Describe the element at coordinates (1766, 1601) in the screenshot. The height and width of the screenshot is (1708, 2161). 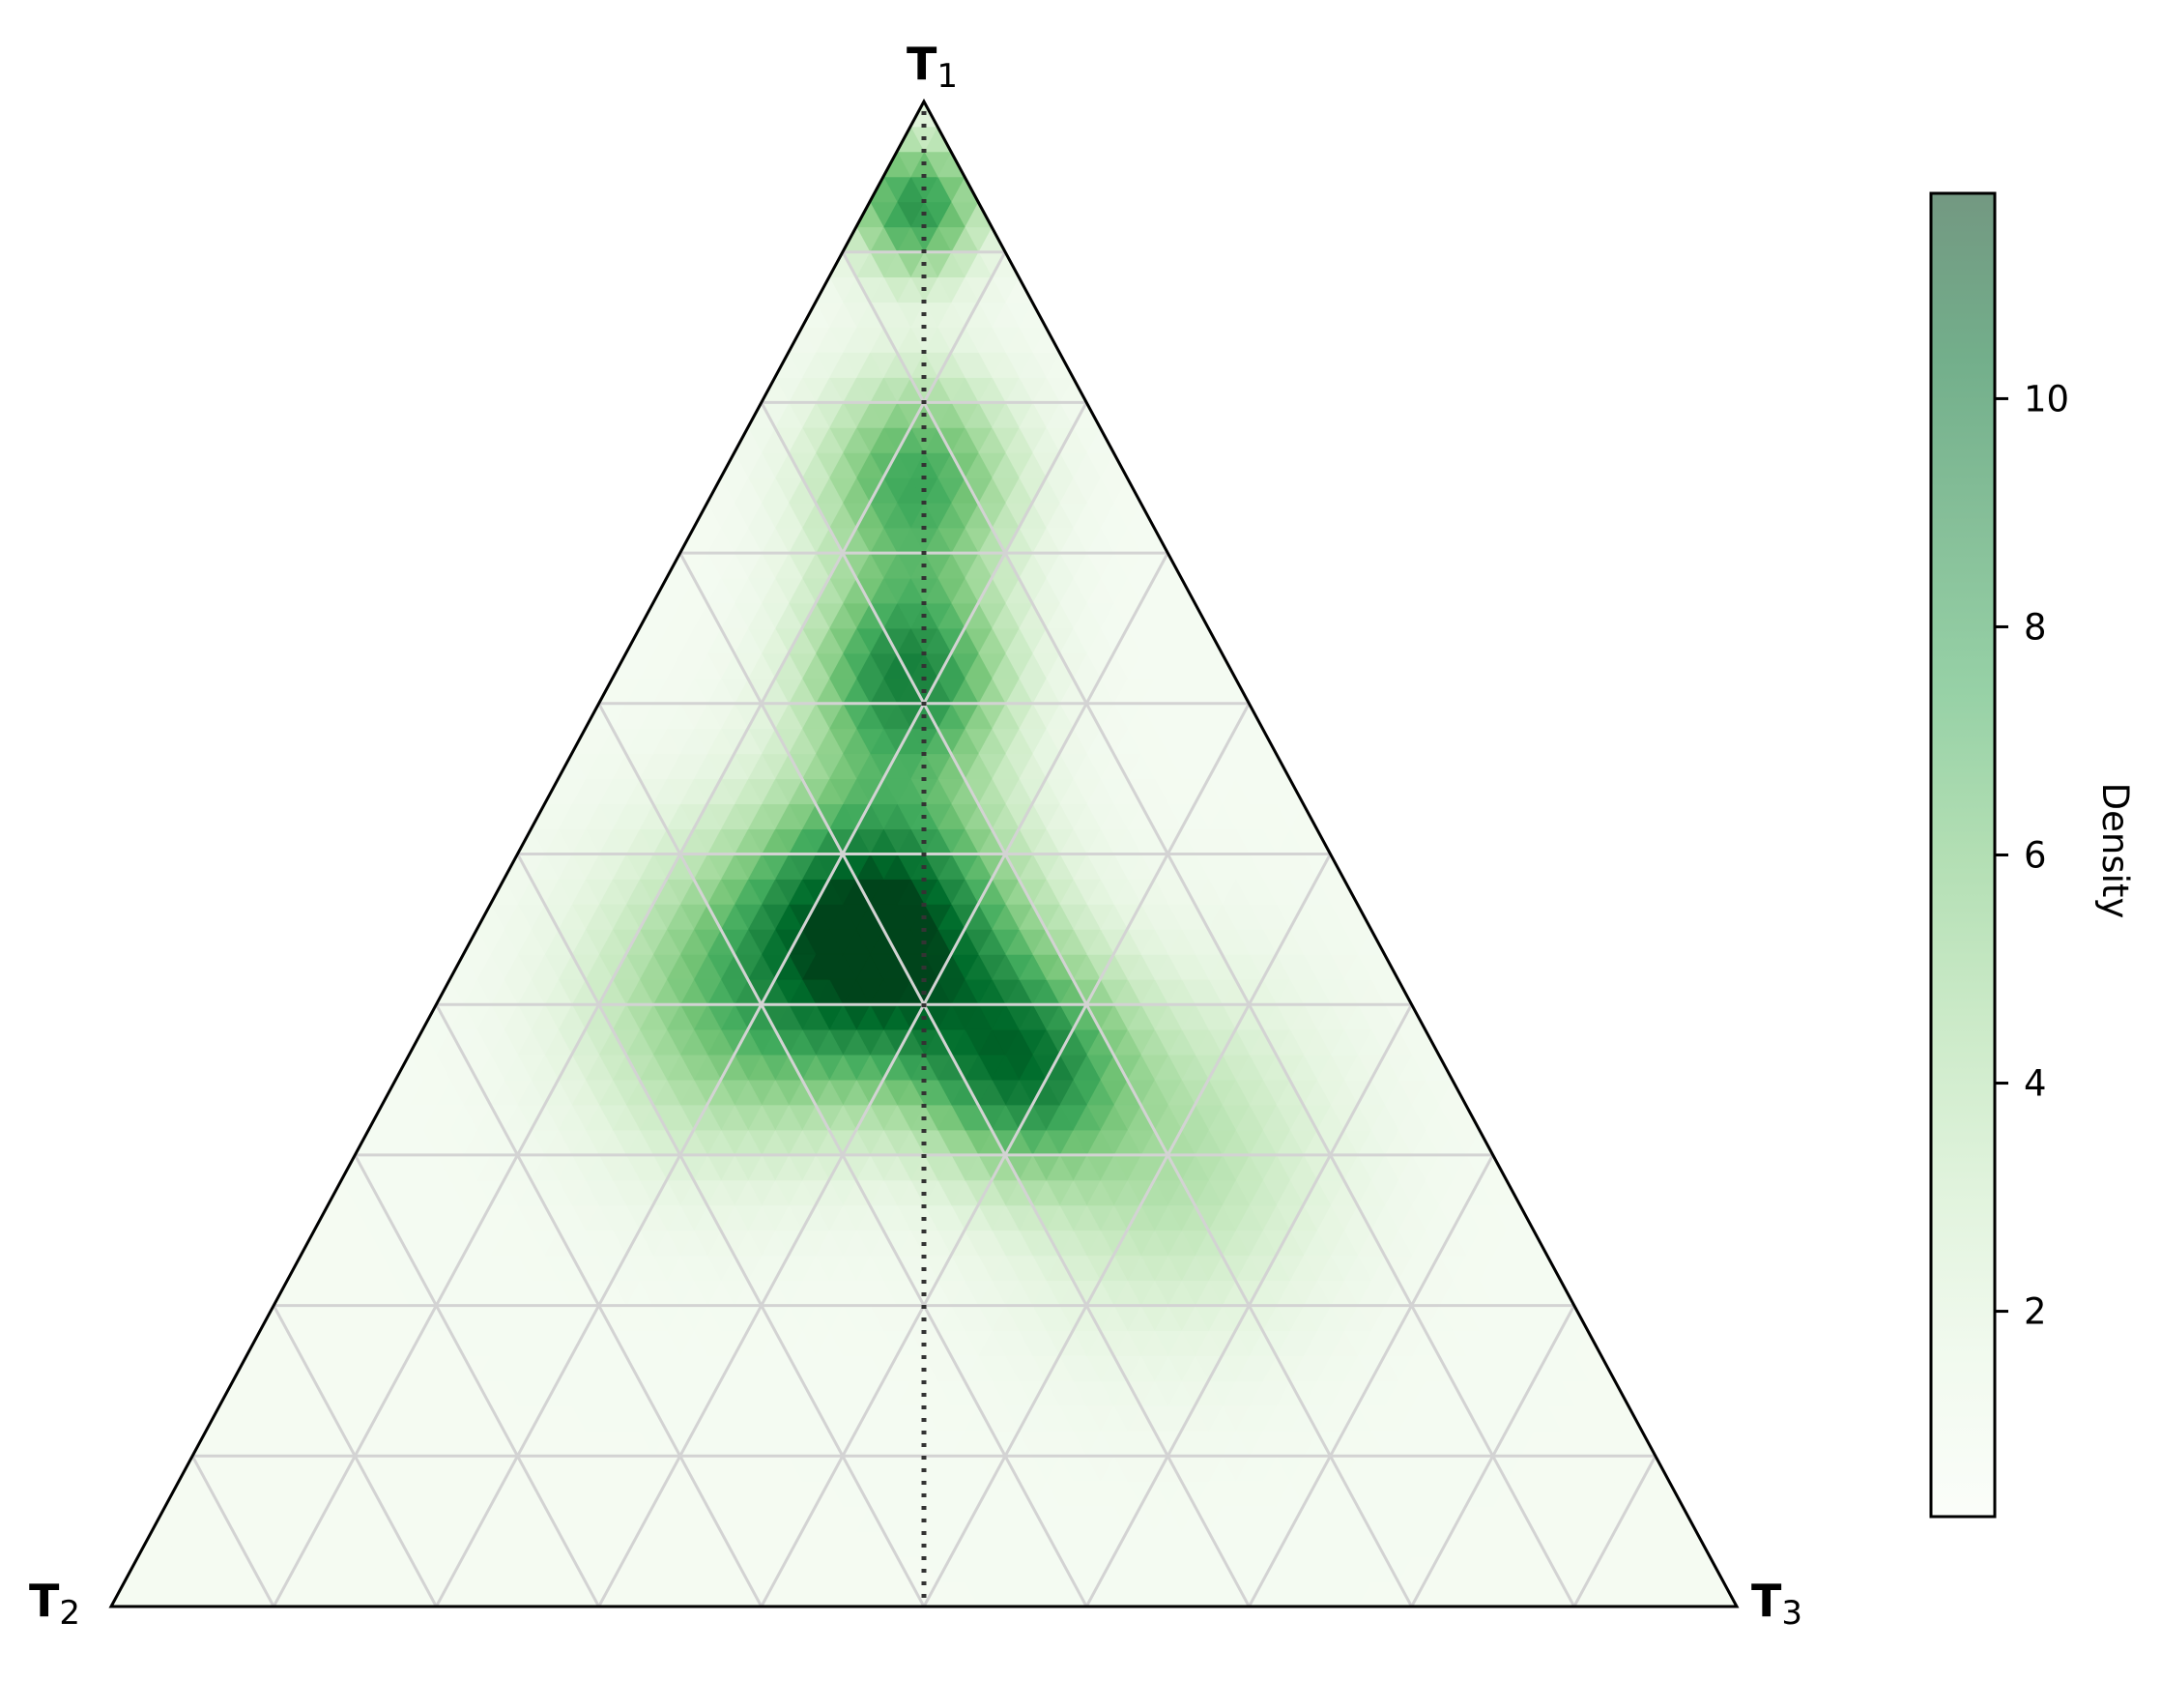
I see `vertex-t3-letter: T` at that location.